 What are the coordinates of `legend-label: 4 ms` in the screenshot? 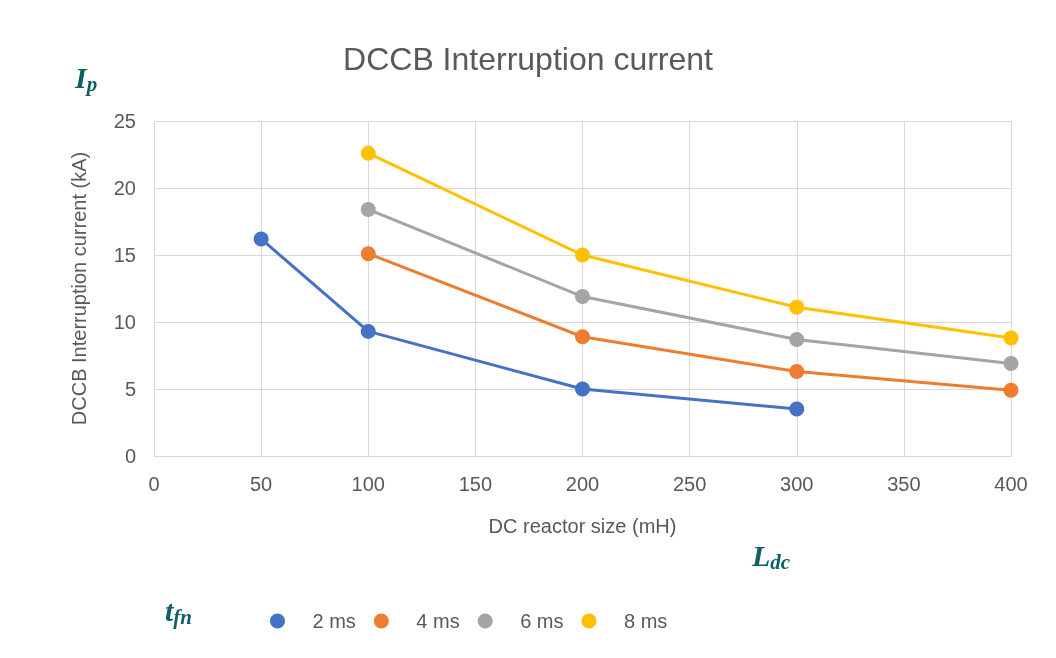 It's located at (438, 621).